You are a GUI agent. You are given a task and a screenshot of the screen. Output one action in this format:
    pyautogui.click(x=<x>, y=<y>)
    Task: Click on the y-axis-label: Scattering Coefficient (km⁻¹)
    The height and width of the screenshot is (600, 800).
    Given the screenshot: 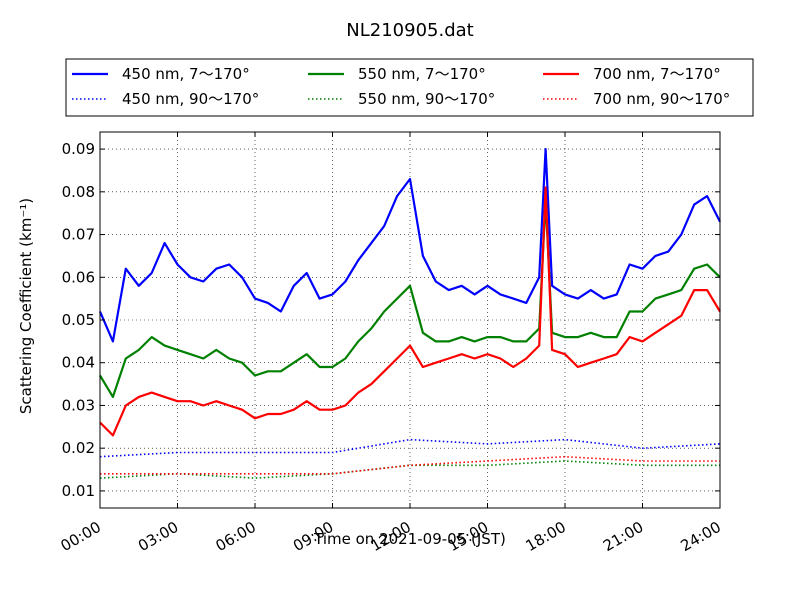 What is the action you would take?
    pyautogui.click(x=26, y=306)
    